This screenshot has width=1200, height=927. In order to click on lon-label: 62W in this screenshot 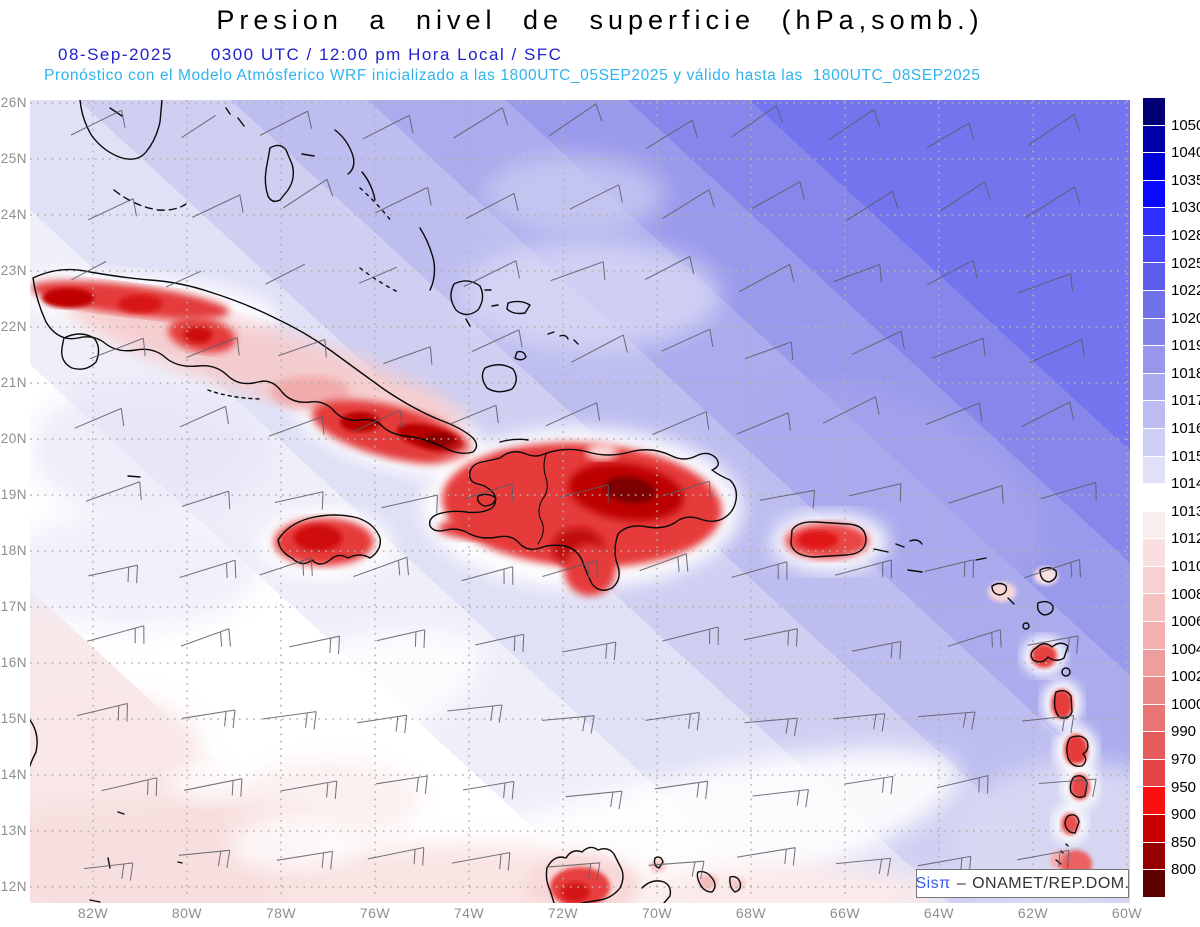, I will do `click(1033, 913)`.